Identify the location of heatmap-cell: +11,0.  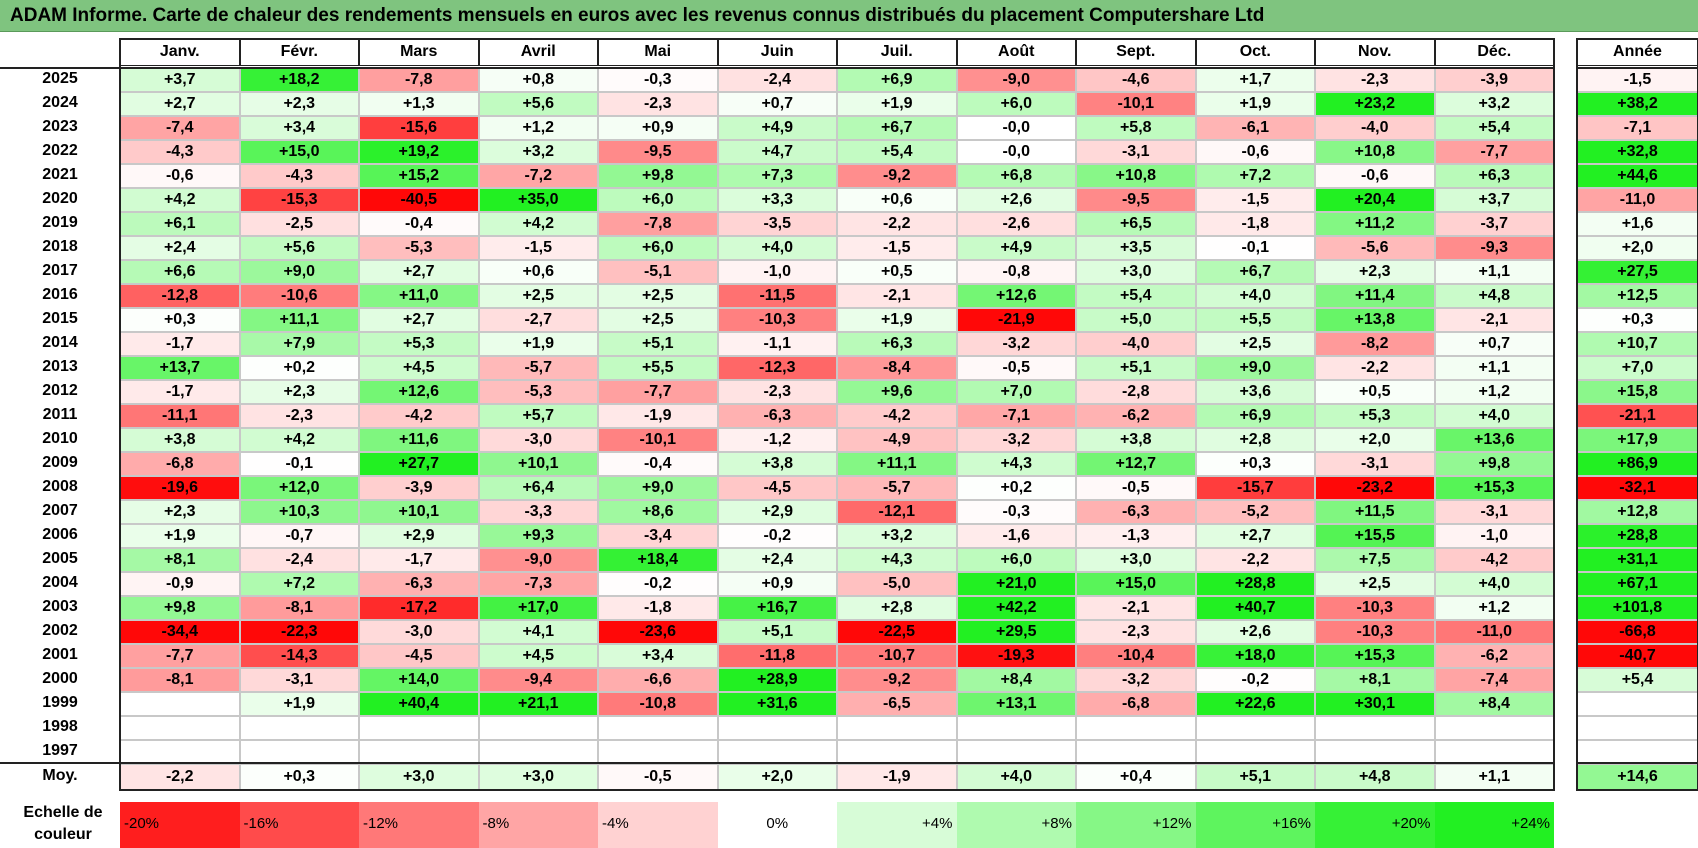
(419, 296).